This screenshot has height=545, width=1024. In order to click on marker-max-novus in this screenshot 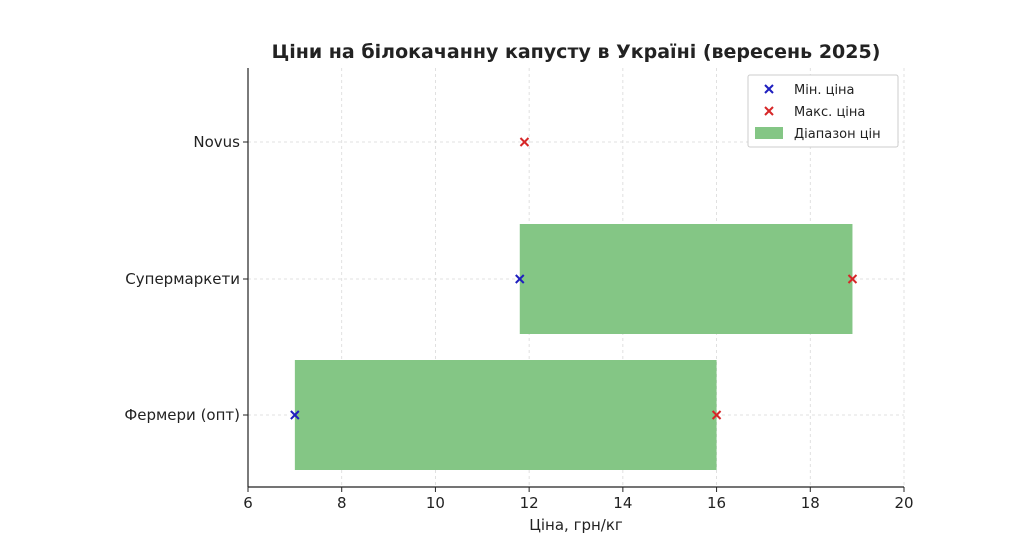, I will do `click(524, 142)`.